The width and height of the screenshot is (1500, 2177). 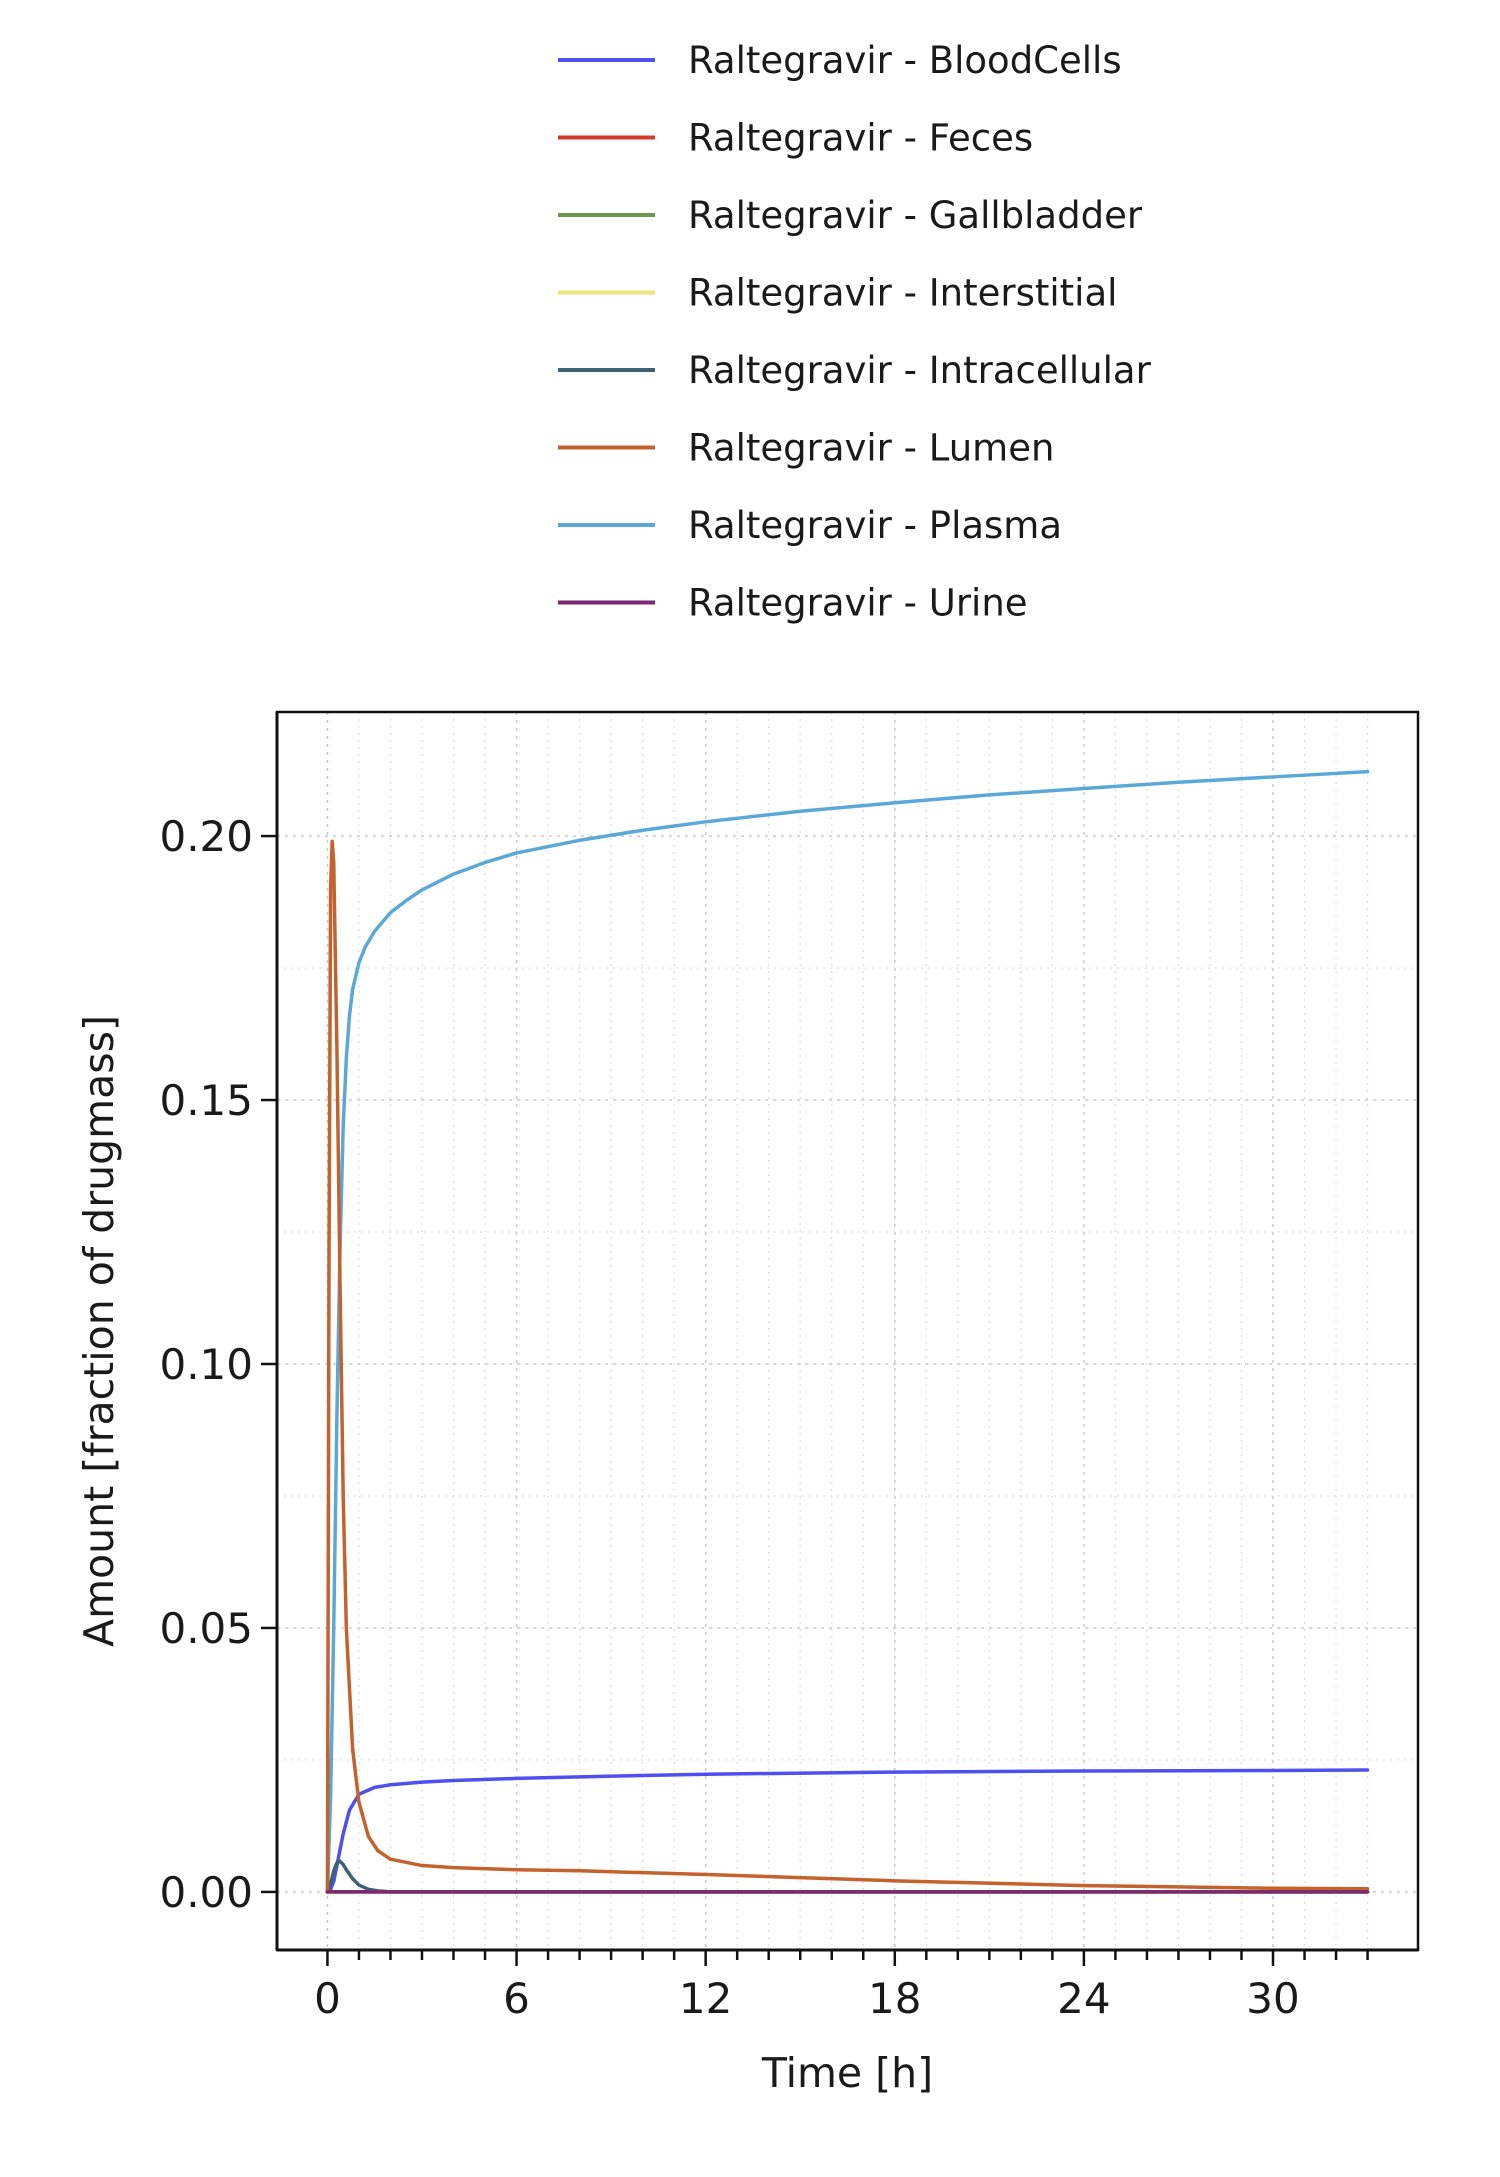 What do you see at coordinates (1083, 1998) in the screenshot?
I see `x-tick-label: 24` at bounding box center [1083, 1998].